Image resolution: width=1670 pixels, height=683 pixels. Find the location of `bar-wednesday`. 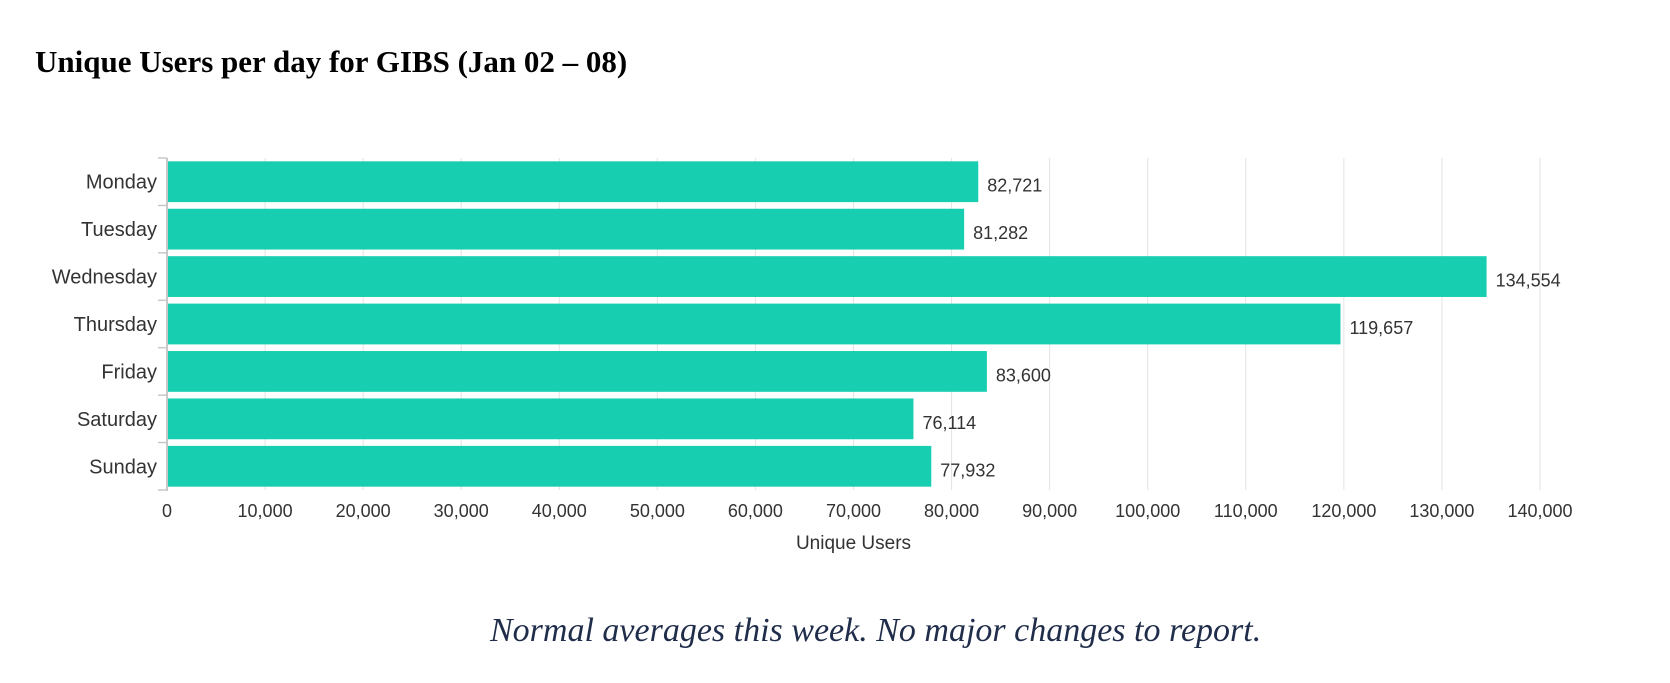

bar-wednesday is located at coordinates (827, 276).